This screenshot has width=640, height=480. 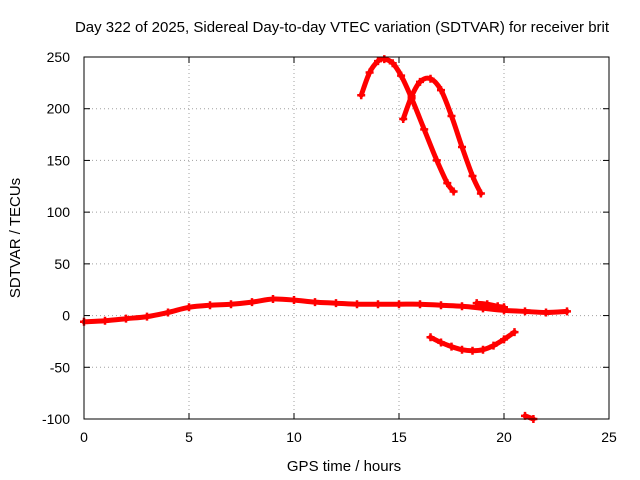 I want to click on y-tick-label: 250, so click(x=59, y=57).